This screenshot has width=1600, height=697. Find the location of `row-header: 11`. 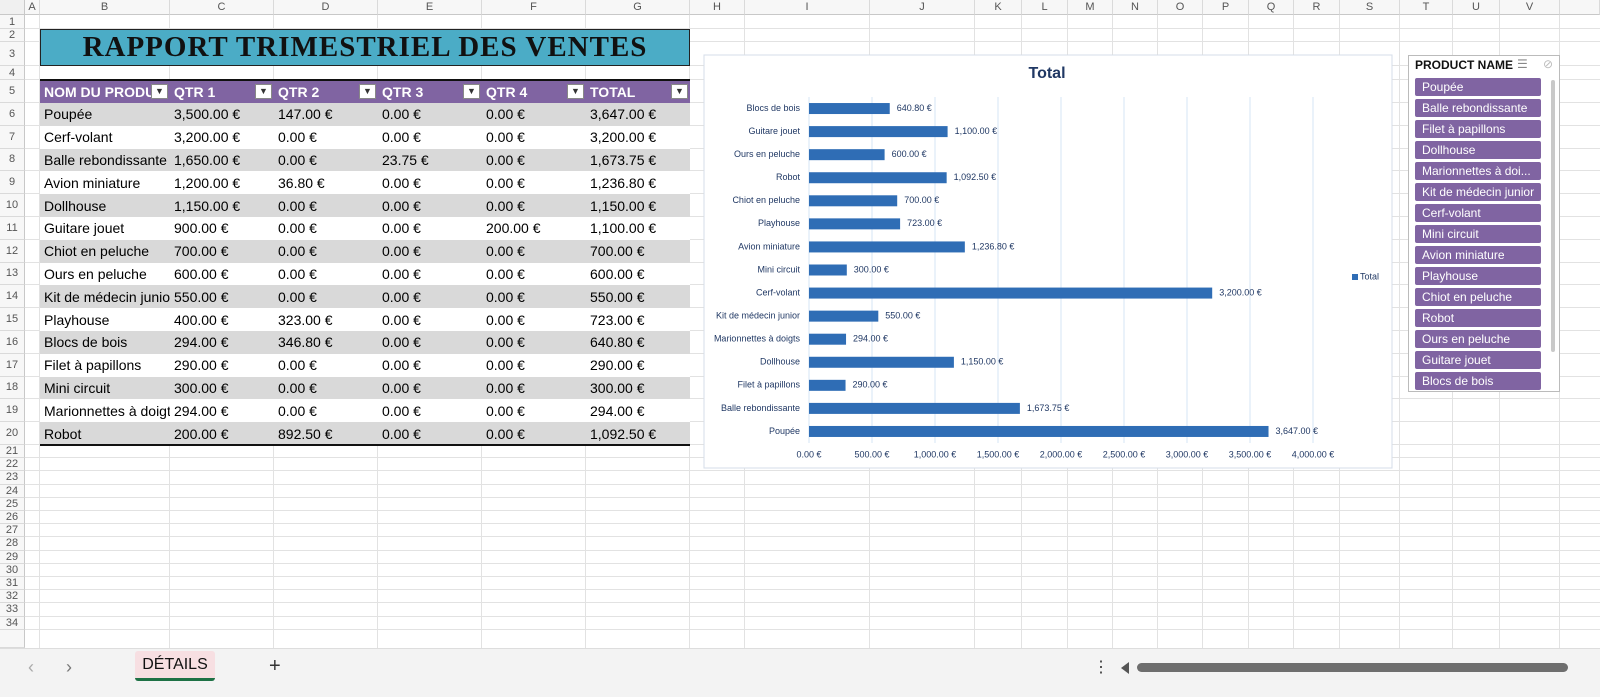

row-header: 11 is located at coordinates (12, 228).